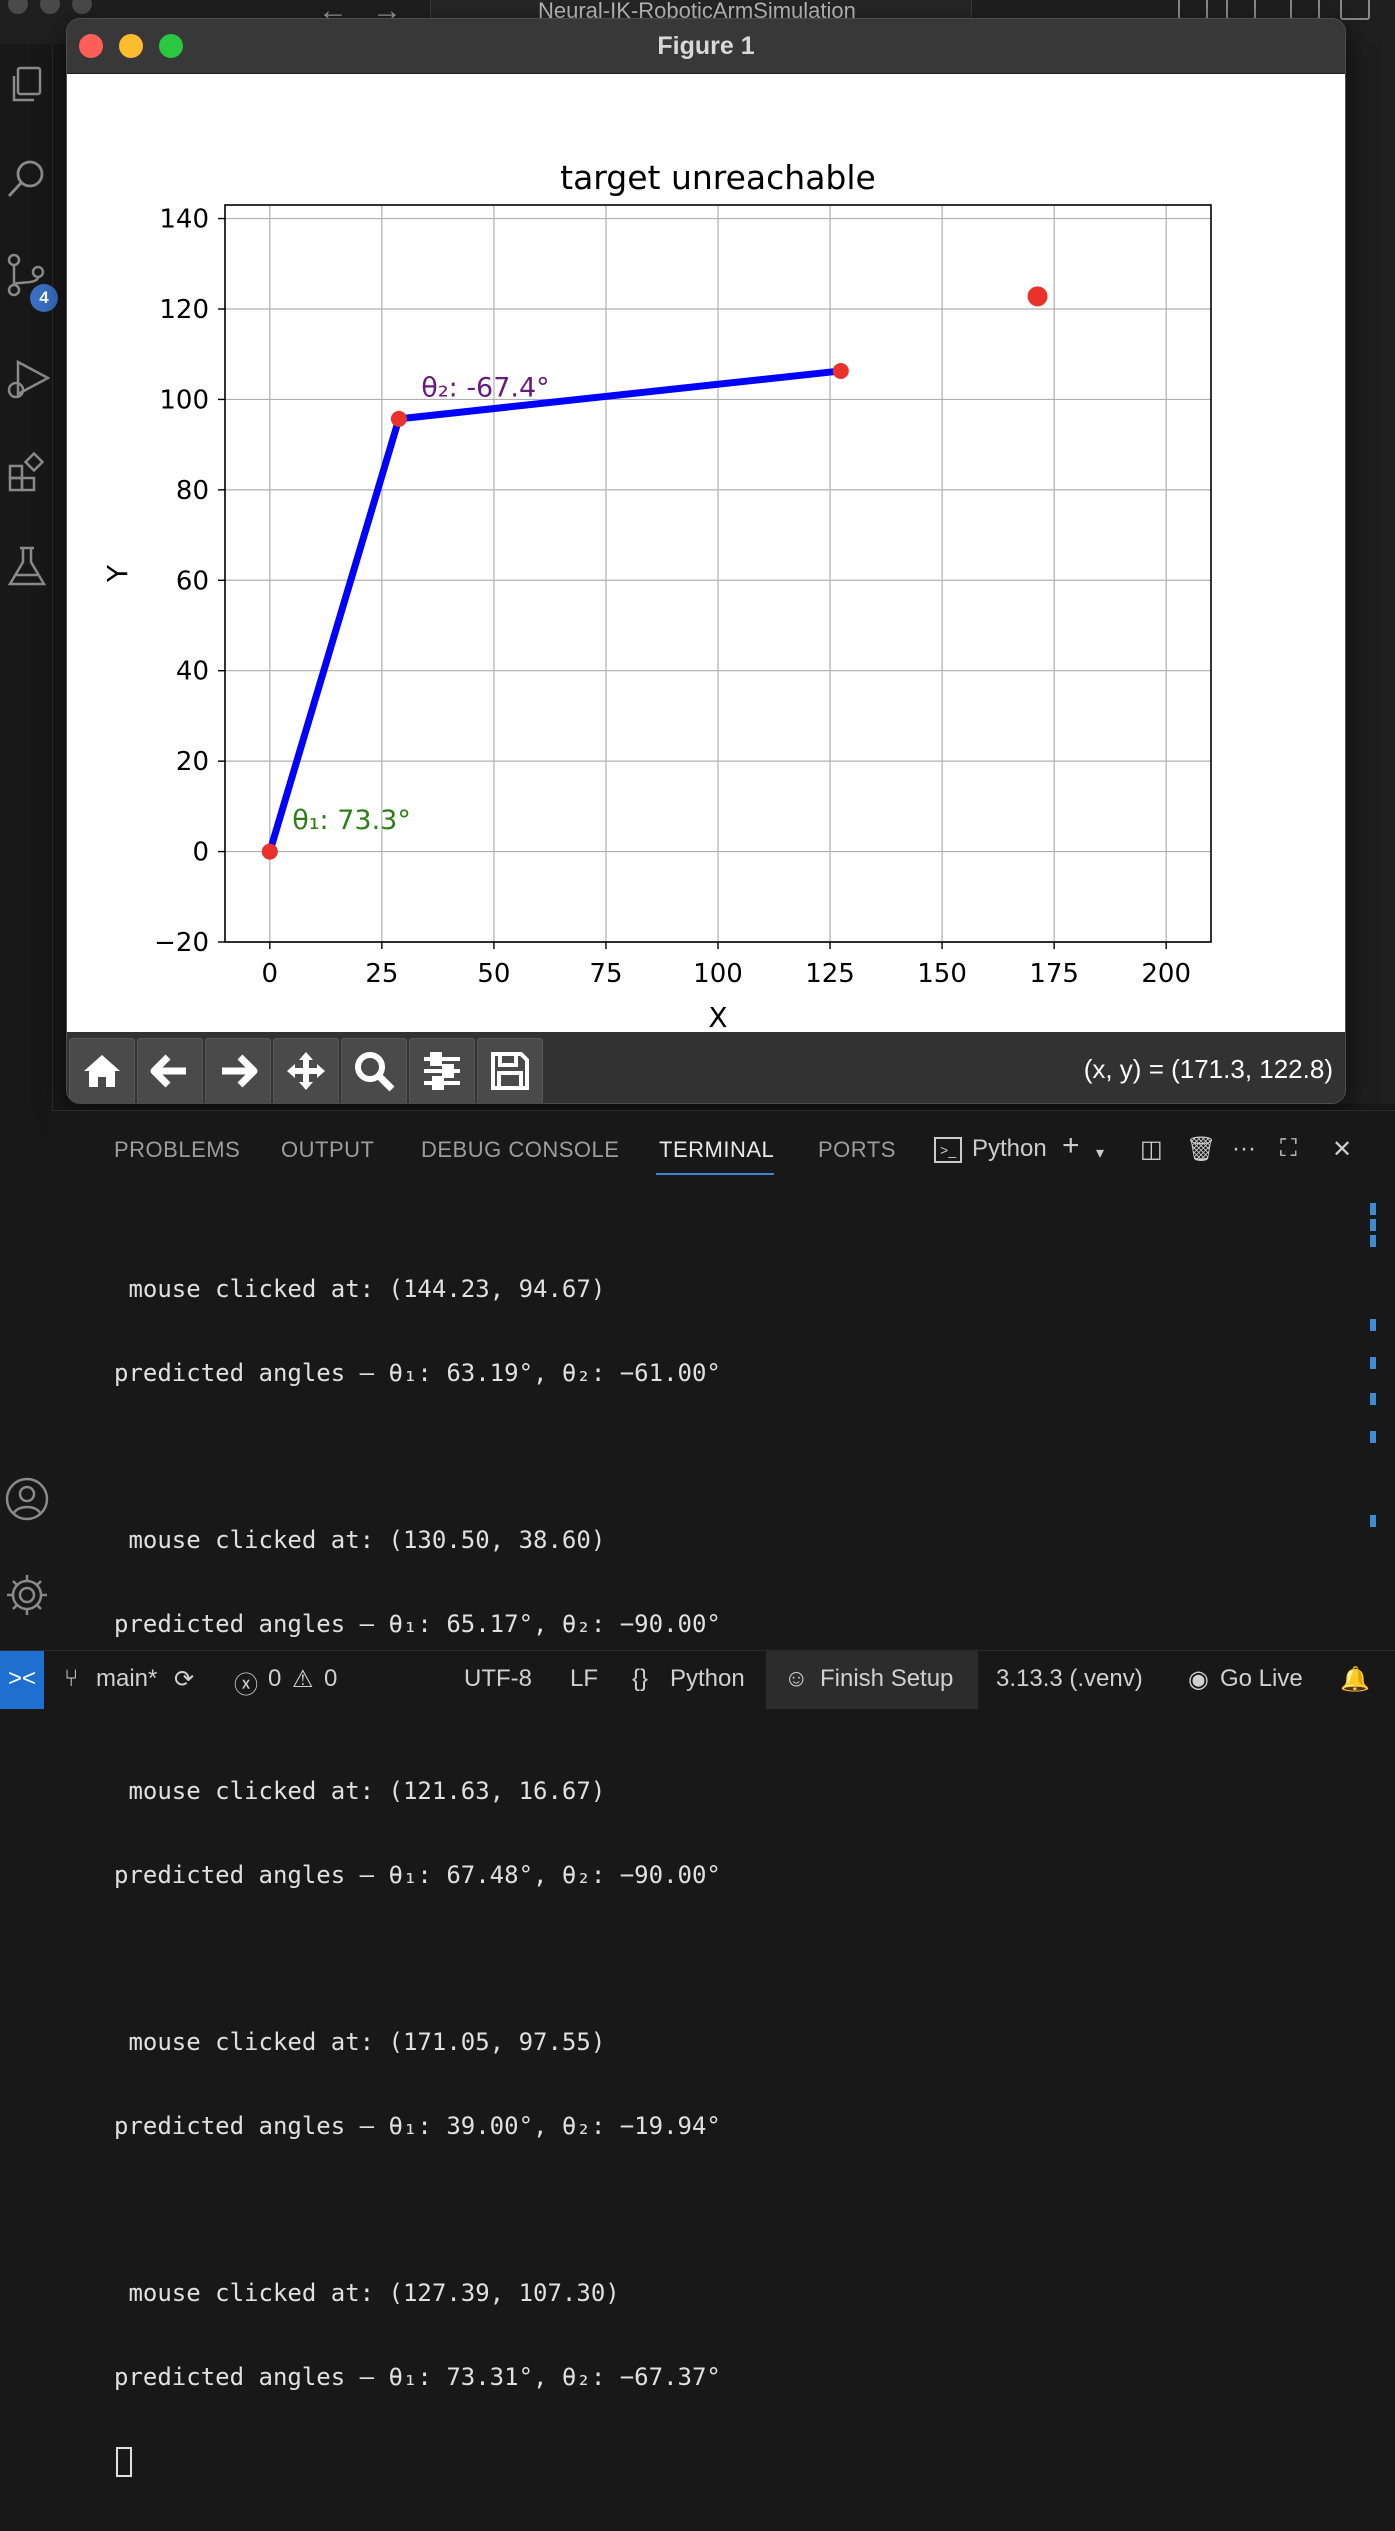 This screenshot has height=2531, width=1395. Describe the element at coordinates (1201, 1149) in the screenshot. I see `trash-icon: 🗑` at that location.